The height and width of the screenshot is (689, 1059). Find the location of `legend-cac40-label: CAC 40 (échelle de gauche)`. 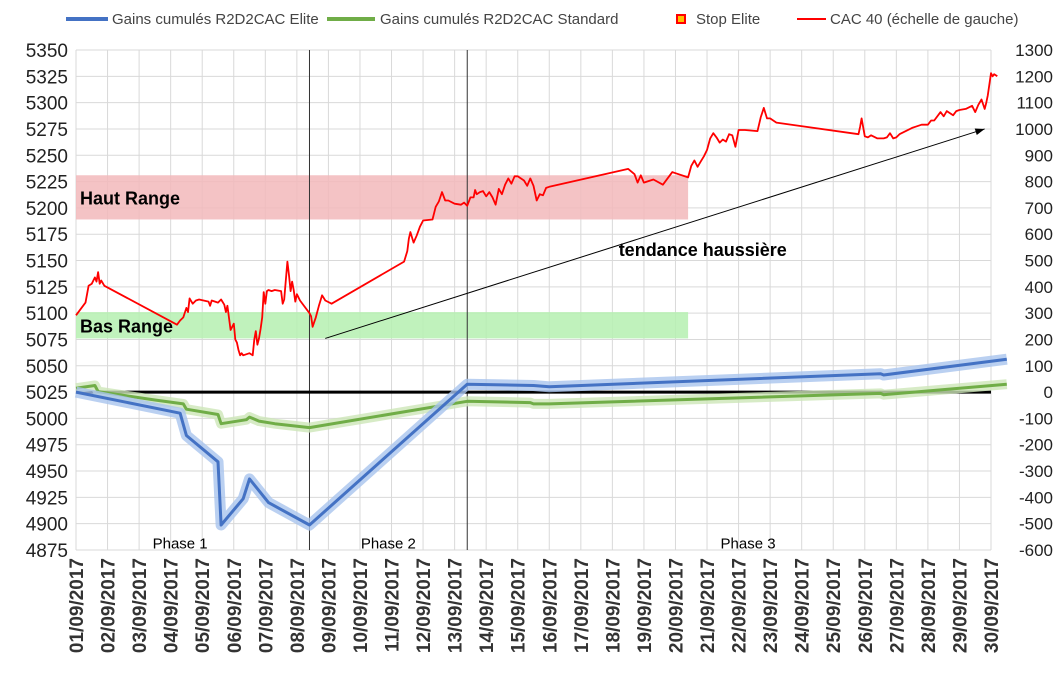

legend-cac40-label: CAC 40 (échelle de gauche) is located at coordinates (924, 19).